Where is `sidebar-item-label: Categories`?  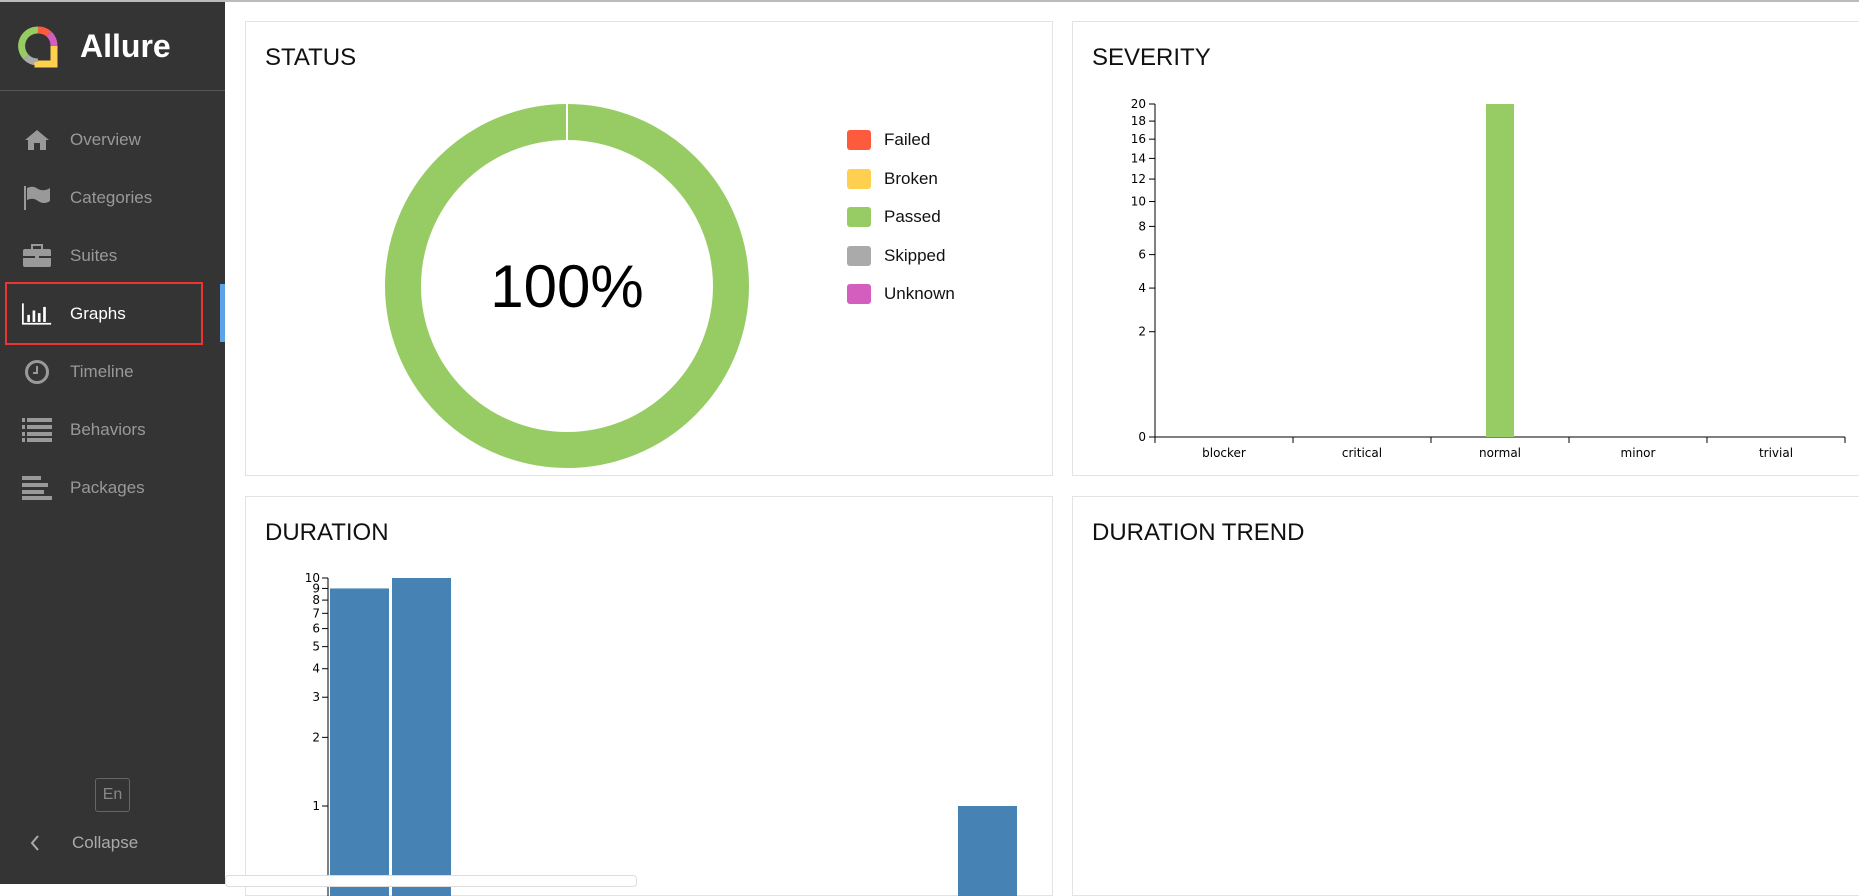
sidebar-item-label: Categories is located at coordinates (111, 197).